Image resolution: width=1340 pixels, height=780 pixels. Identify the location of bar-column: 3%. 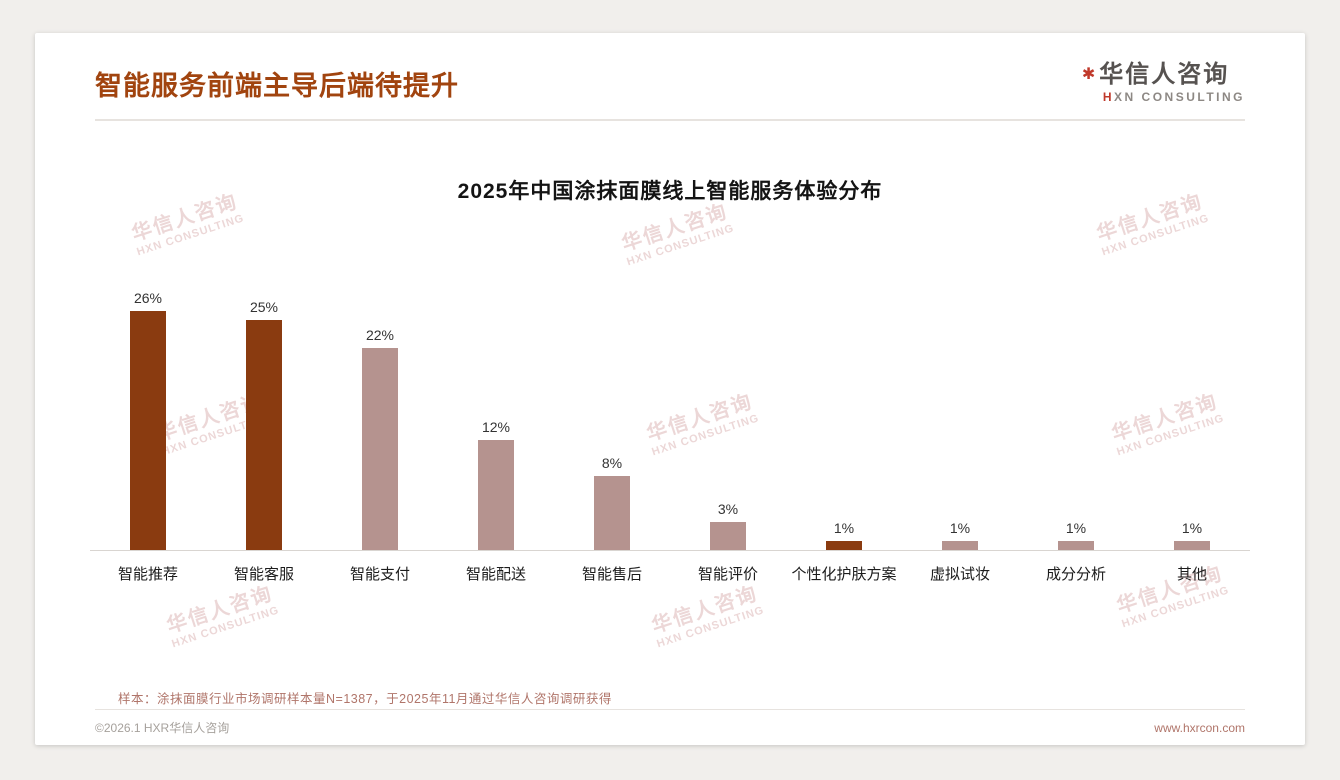
(728, 391).